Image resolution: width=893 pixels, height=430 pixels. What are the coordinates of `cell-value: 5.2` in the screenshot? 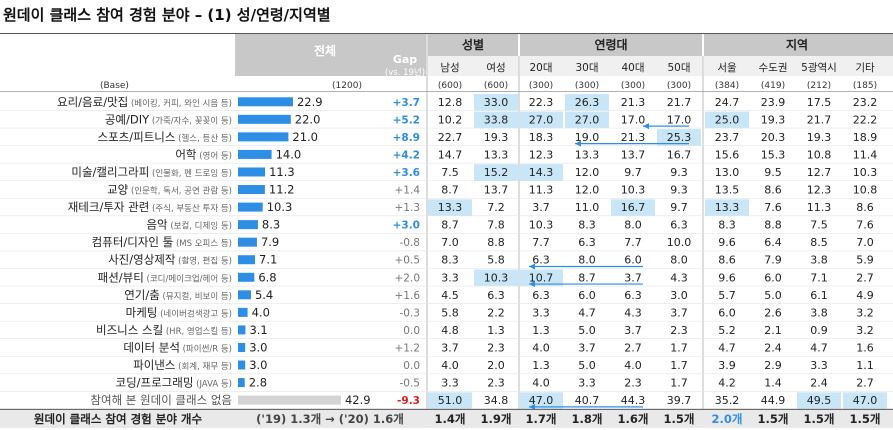 It's located at (727, 330).